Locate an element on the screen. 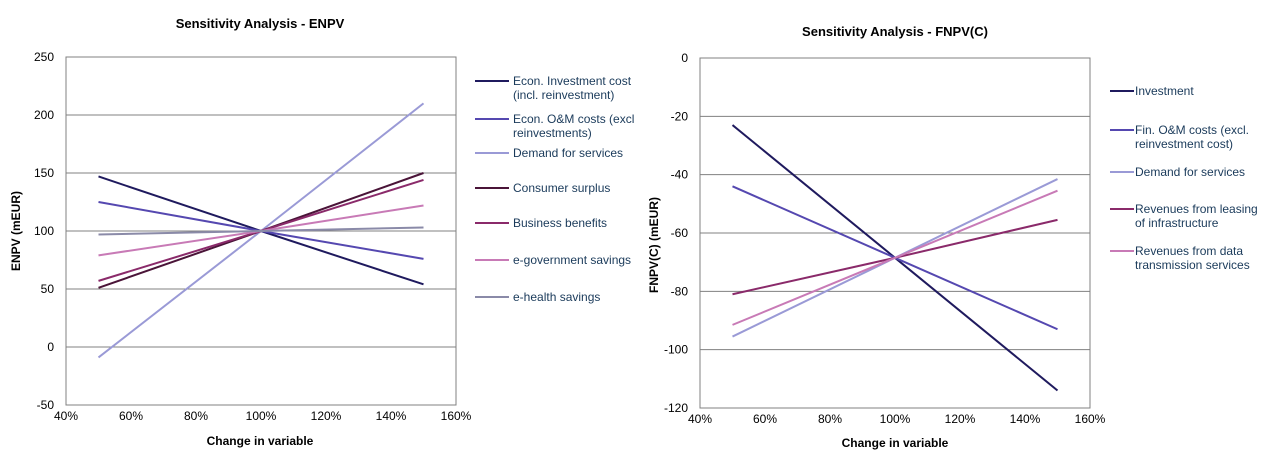  fnpv-y-tick-label: -80 is located at coordinates (680, 291).